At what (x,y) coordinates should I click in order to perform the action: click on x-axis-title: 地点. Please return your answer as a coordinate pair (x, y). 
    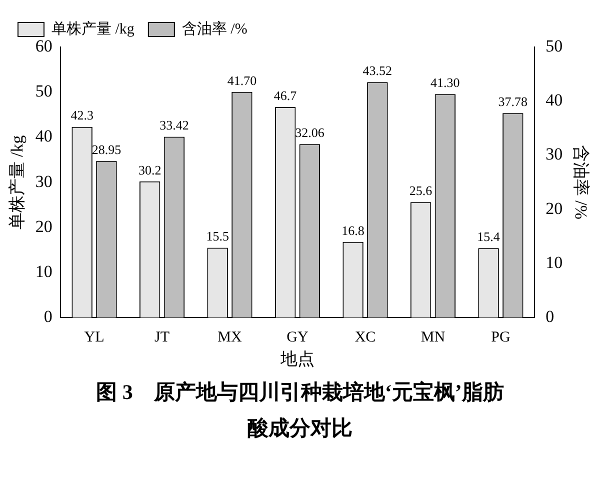
    Looking at the image, I should click on (297, 358).